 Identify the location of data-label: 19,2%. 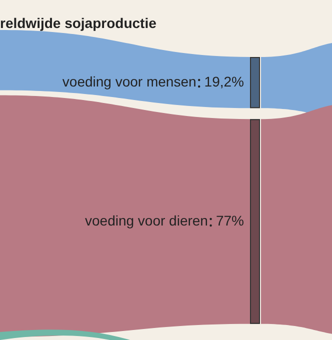
(224, 81).